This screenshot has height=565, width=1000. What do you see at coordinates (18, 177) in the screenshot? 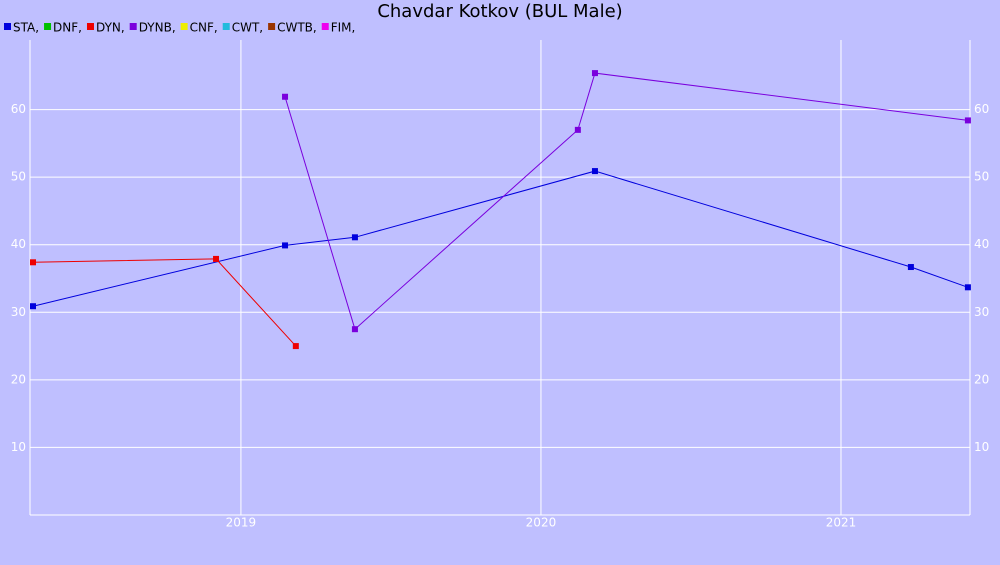
I see `y-tick-label: 50` at bounding box center [18, 177].